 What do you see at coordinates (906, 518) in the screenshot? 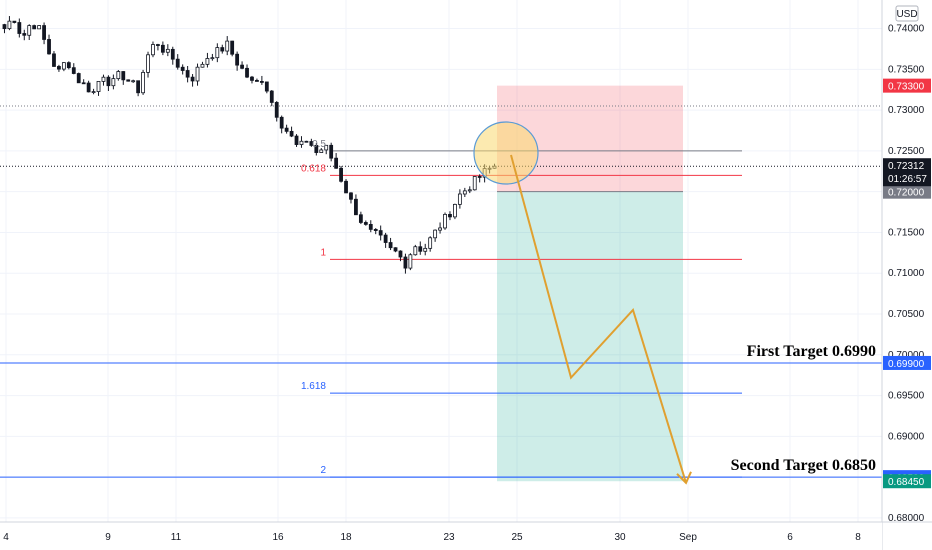
I see `price-tick-label: 0.68000` at bounding box center [906, 518].